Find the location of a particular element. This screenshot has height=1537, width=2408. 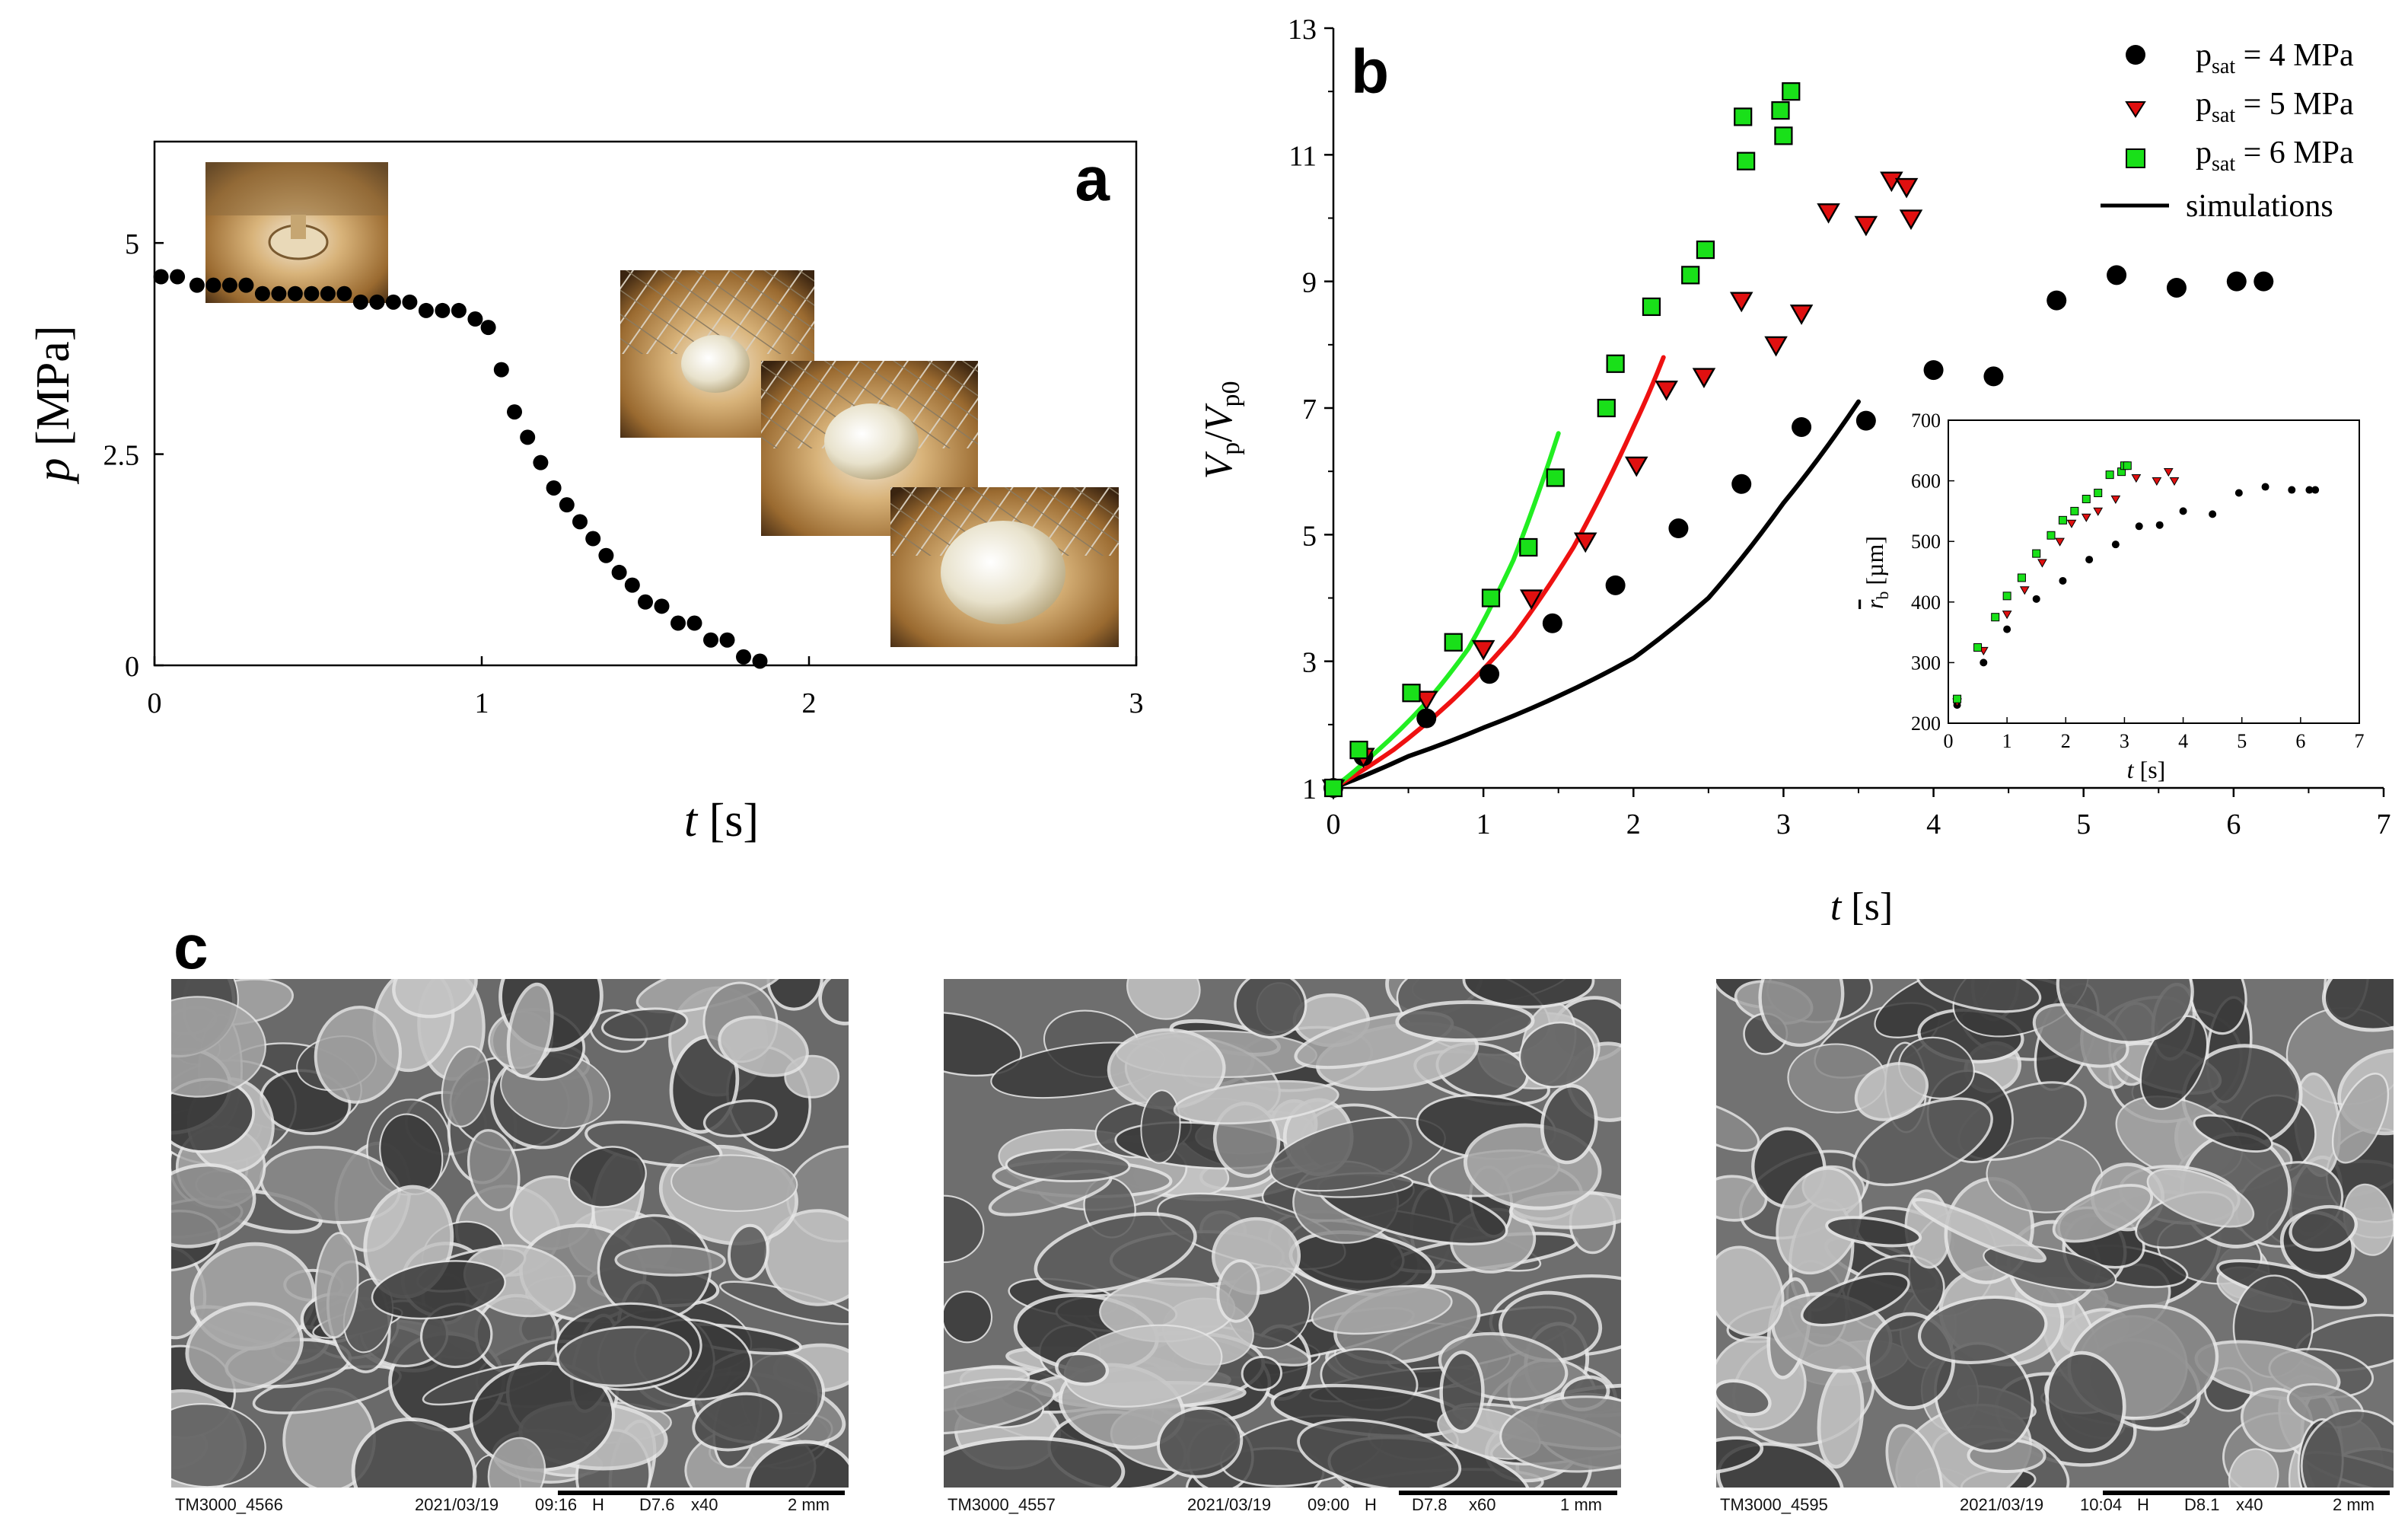

y-tick-label: 1 is located at coordinates (1309, 789).